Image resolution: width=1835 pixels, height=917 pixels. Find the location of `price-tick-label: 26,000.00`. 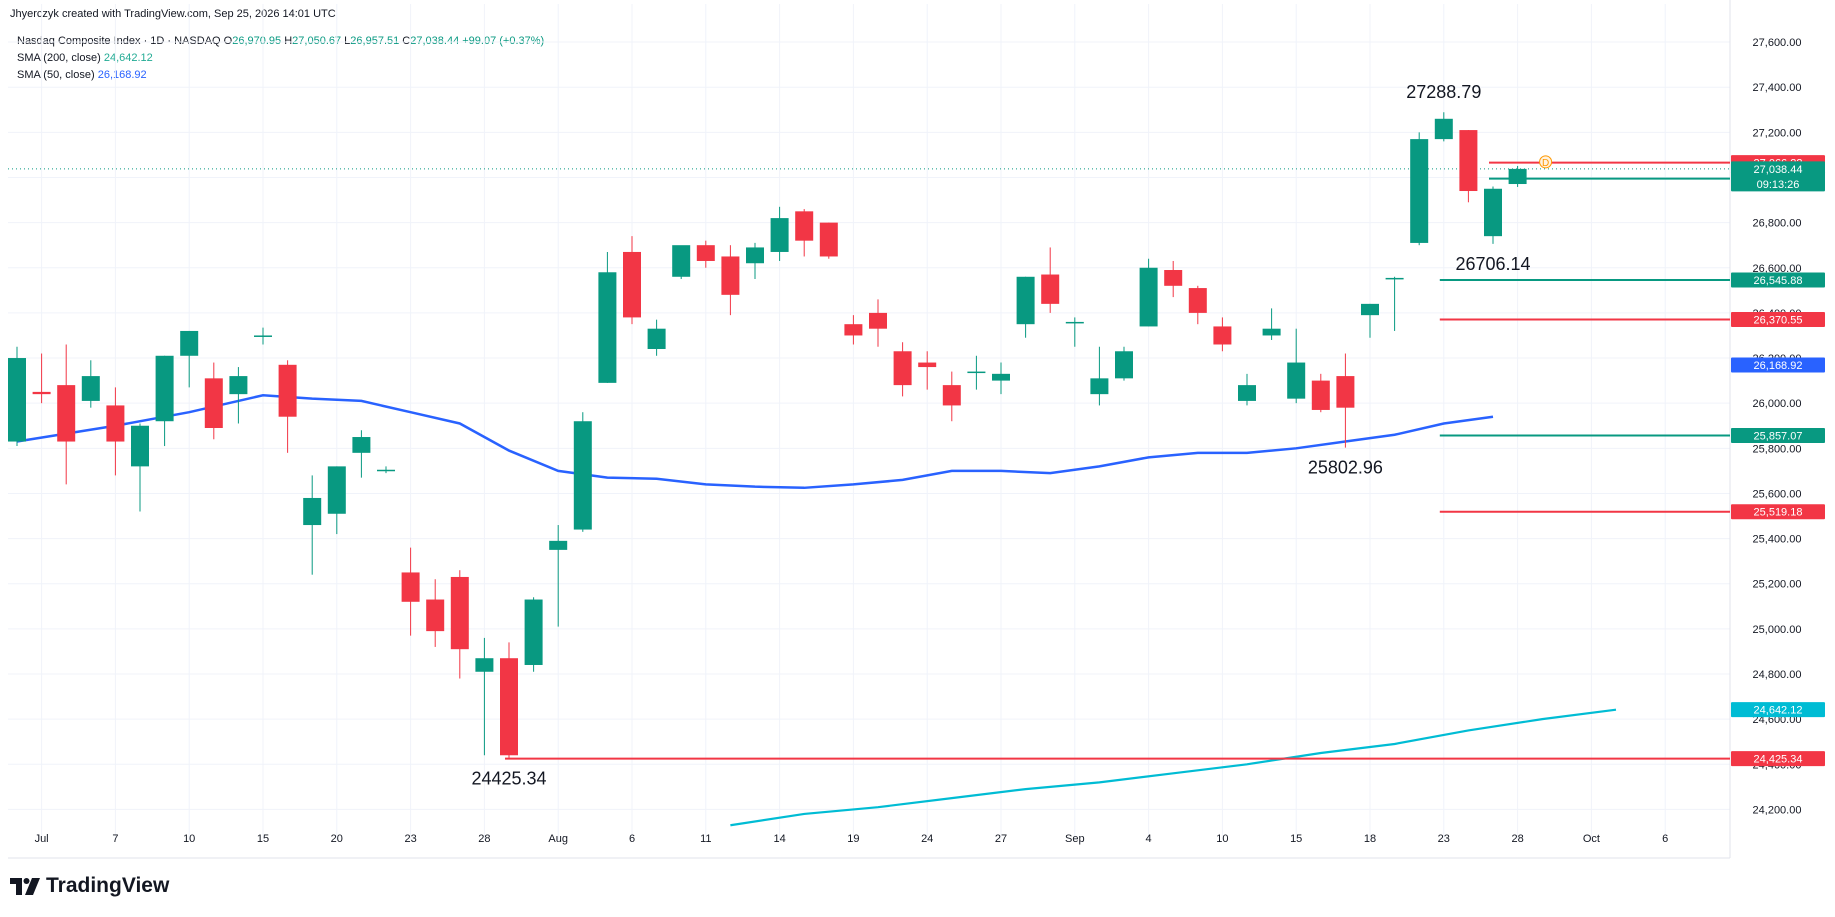

price-tick-label: 26,000.00 is located at coordinates (1777, 404).